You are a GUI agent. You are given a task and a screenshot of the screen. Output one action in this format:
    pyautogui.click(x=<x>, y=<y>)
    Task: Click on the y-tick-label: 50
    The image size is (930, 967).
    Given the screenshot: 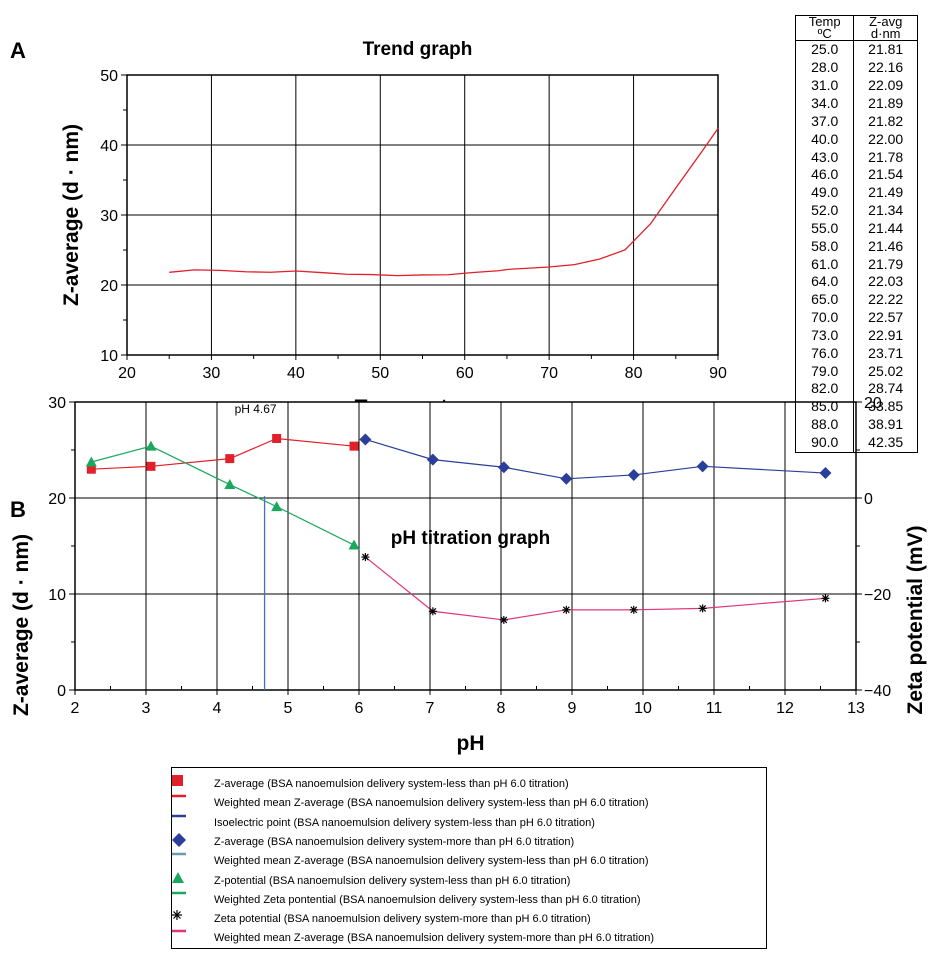 What is the action you would take?
    pyautogui.click(x=109, y=76)
    